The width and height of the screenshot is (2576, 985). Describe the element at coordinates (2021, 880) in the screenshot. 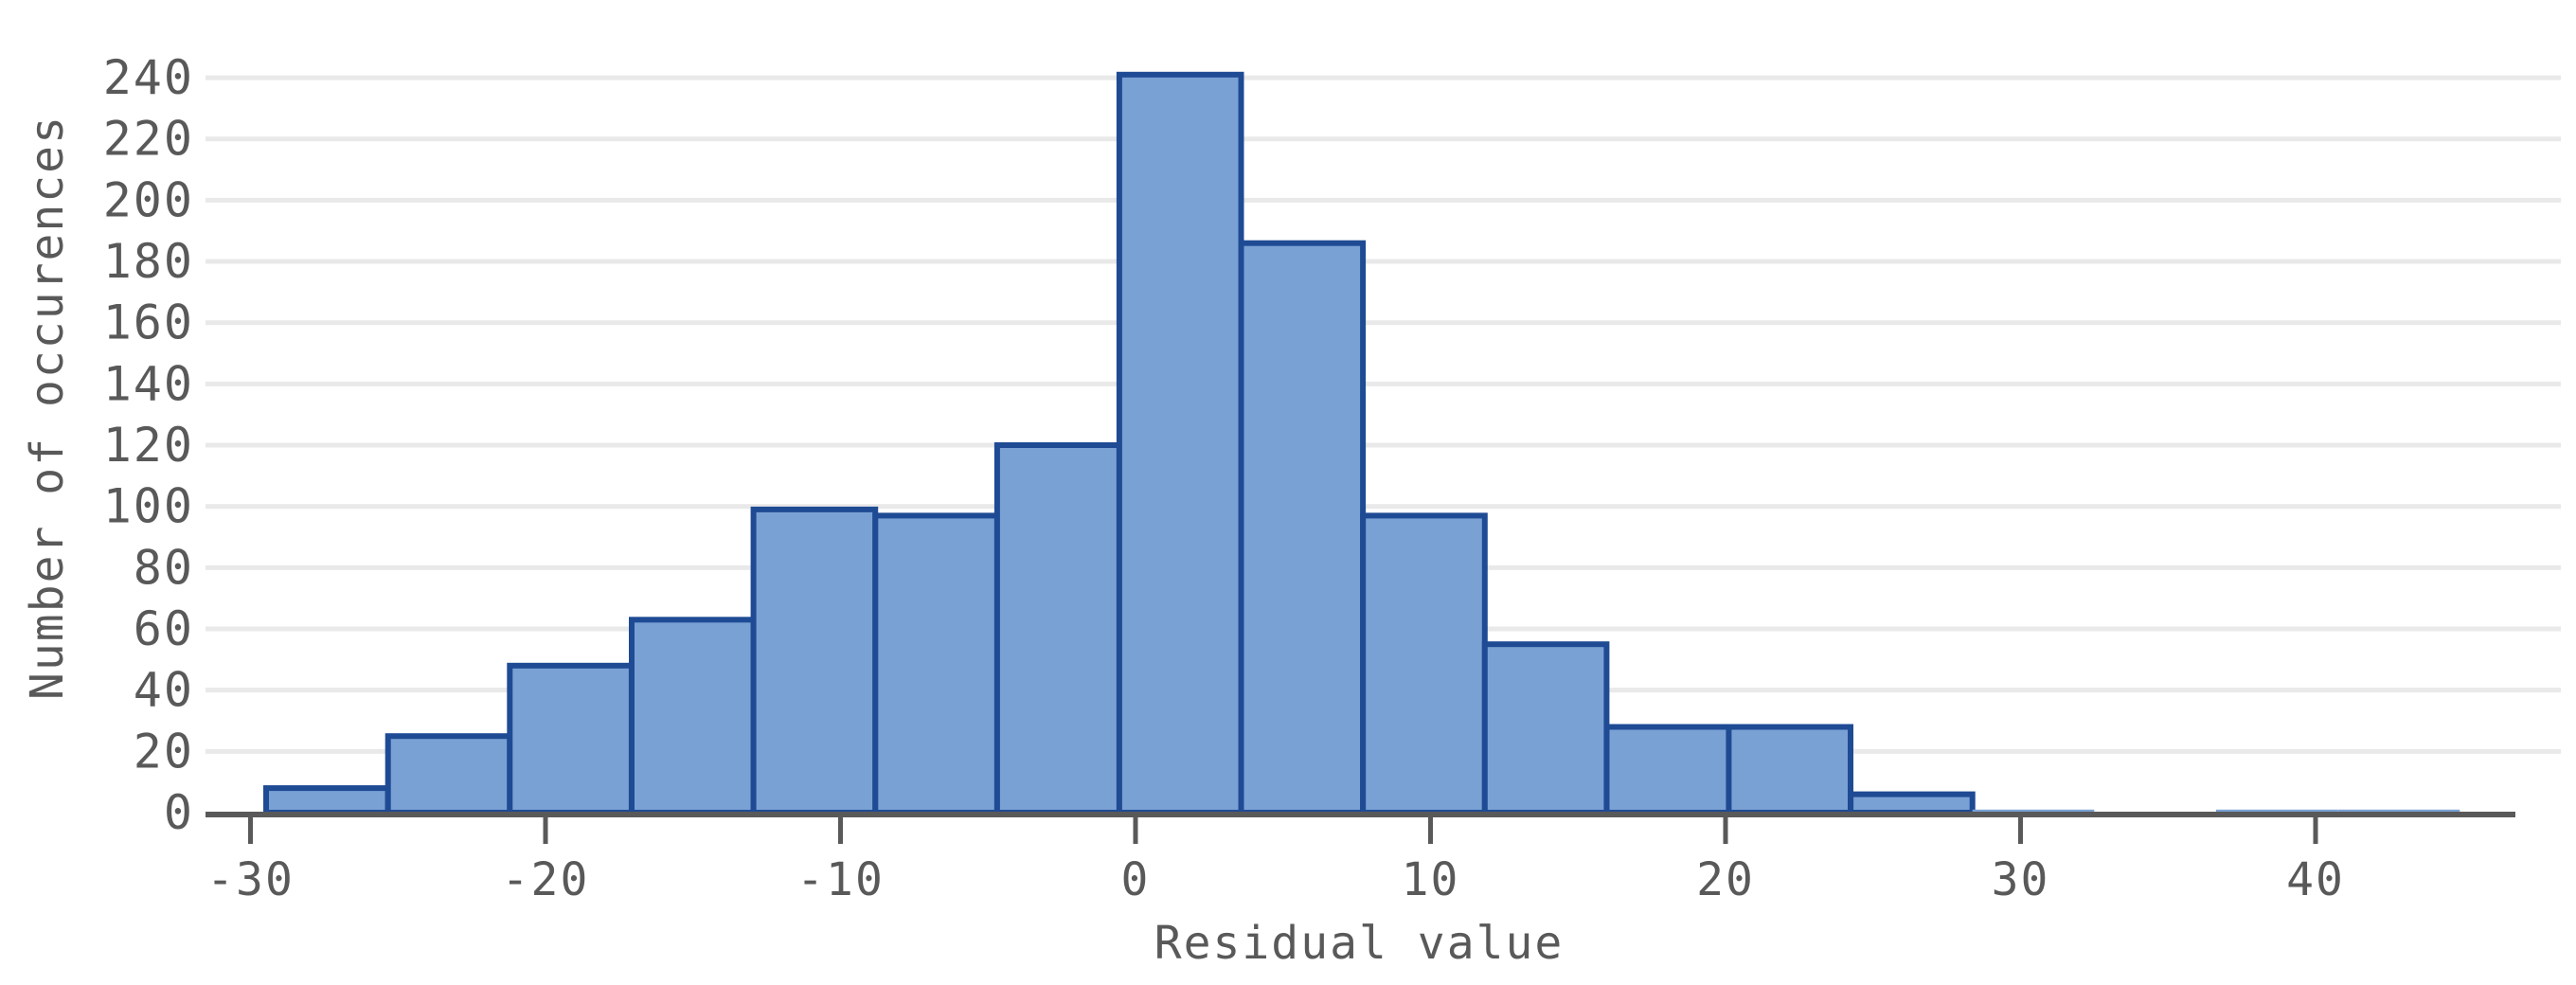

I see `x-tick-label: 30` at that location.